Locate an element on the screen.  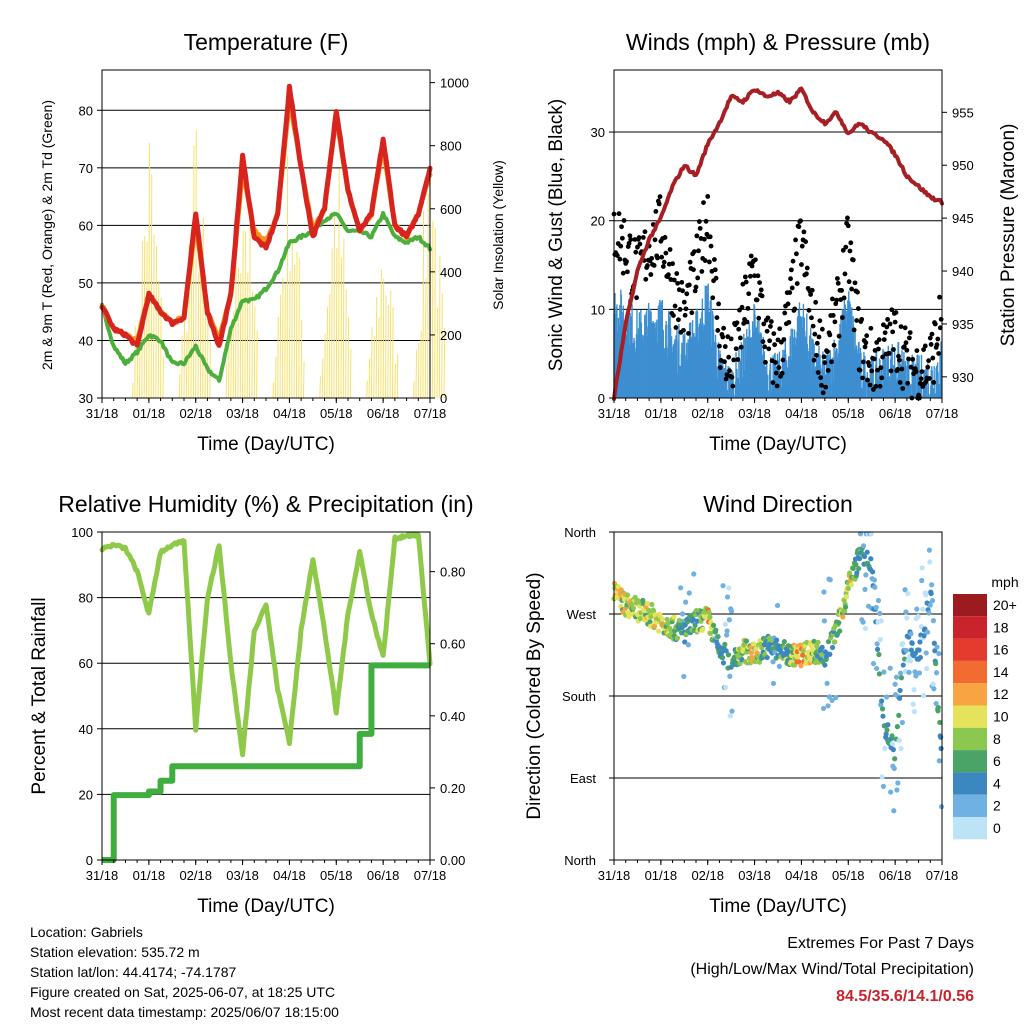
x-axis-label: Time (Day/UTC) is located at coordinates (778, 906).